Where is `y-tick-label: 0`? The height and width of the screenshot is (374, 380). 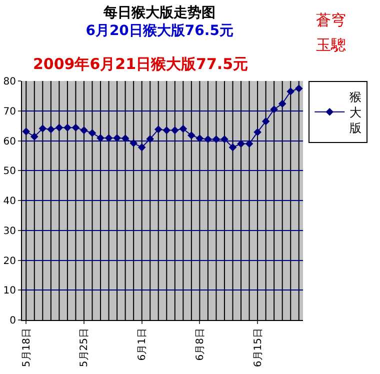 y-tick-label: 0 is located at coordinates (13, 321).